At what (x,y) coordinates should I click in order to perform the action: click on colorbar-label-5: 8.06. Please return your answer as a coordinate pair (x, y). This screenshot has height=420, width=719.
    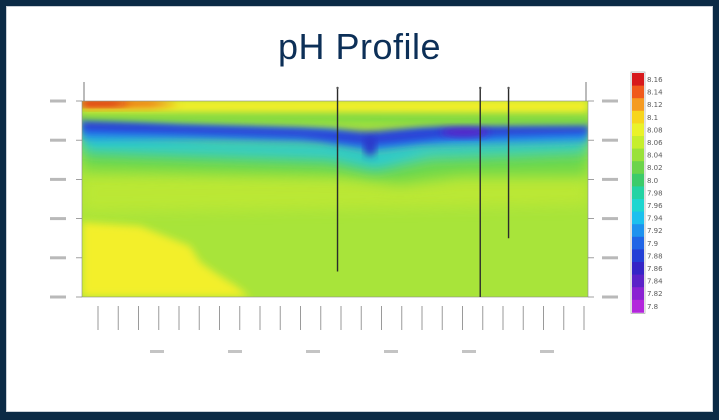
    Looking at the image, I should click on (655, 143).